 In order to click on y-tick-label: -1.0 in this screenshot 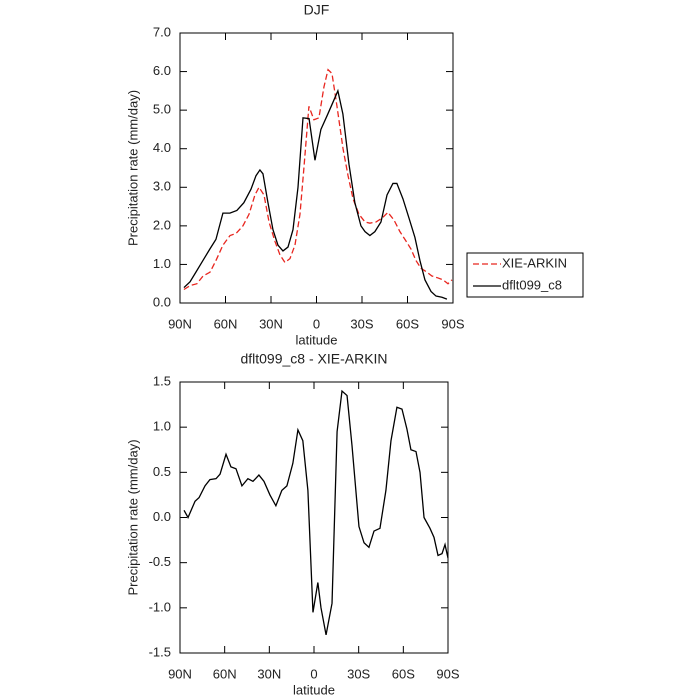, I will do `click(160, 606)`.